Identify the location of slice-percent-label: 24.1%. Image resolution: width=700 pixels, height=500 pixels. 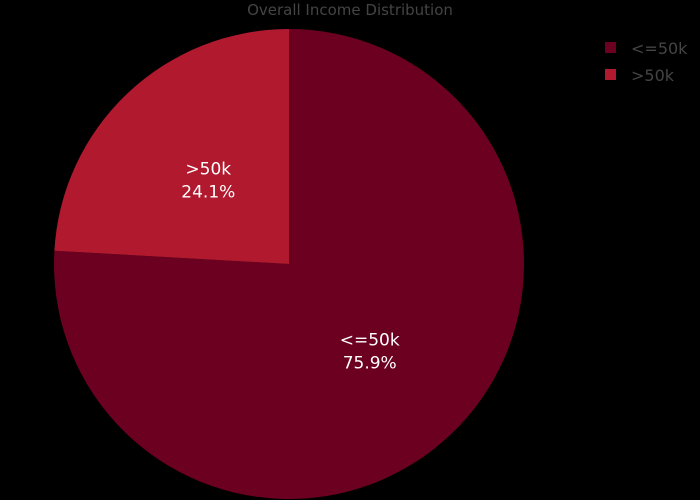
(208, 193).